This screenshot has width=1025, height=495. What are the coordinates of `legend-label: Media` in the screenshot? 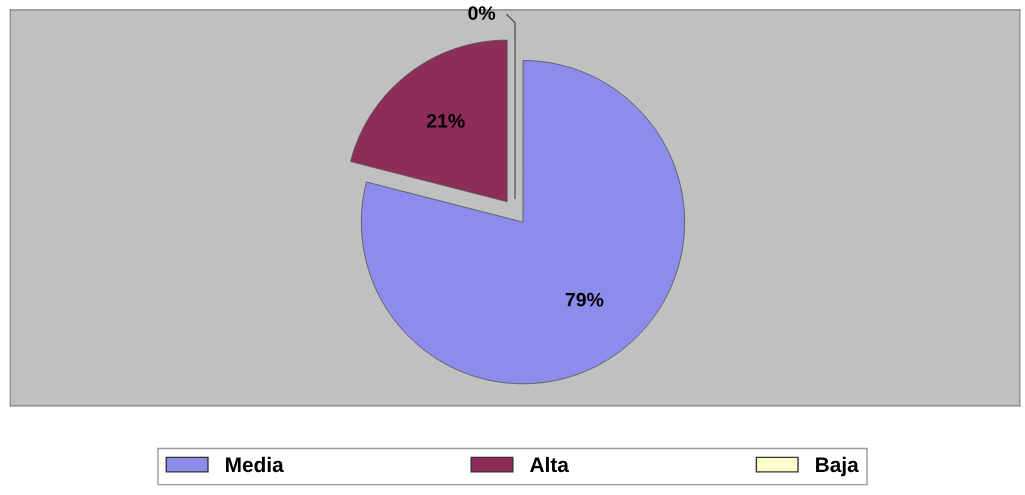 It's located at (255, 464).